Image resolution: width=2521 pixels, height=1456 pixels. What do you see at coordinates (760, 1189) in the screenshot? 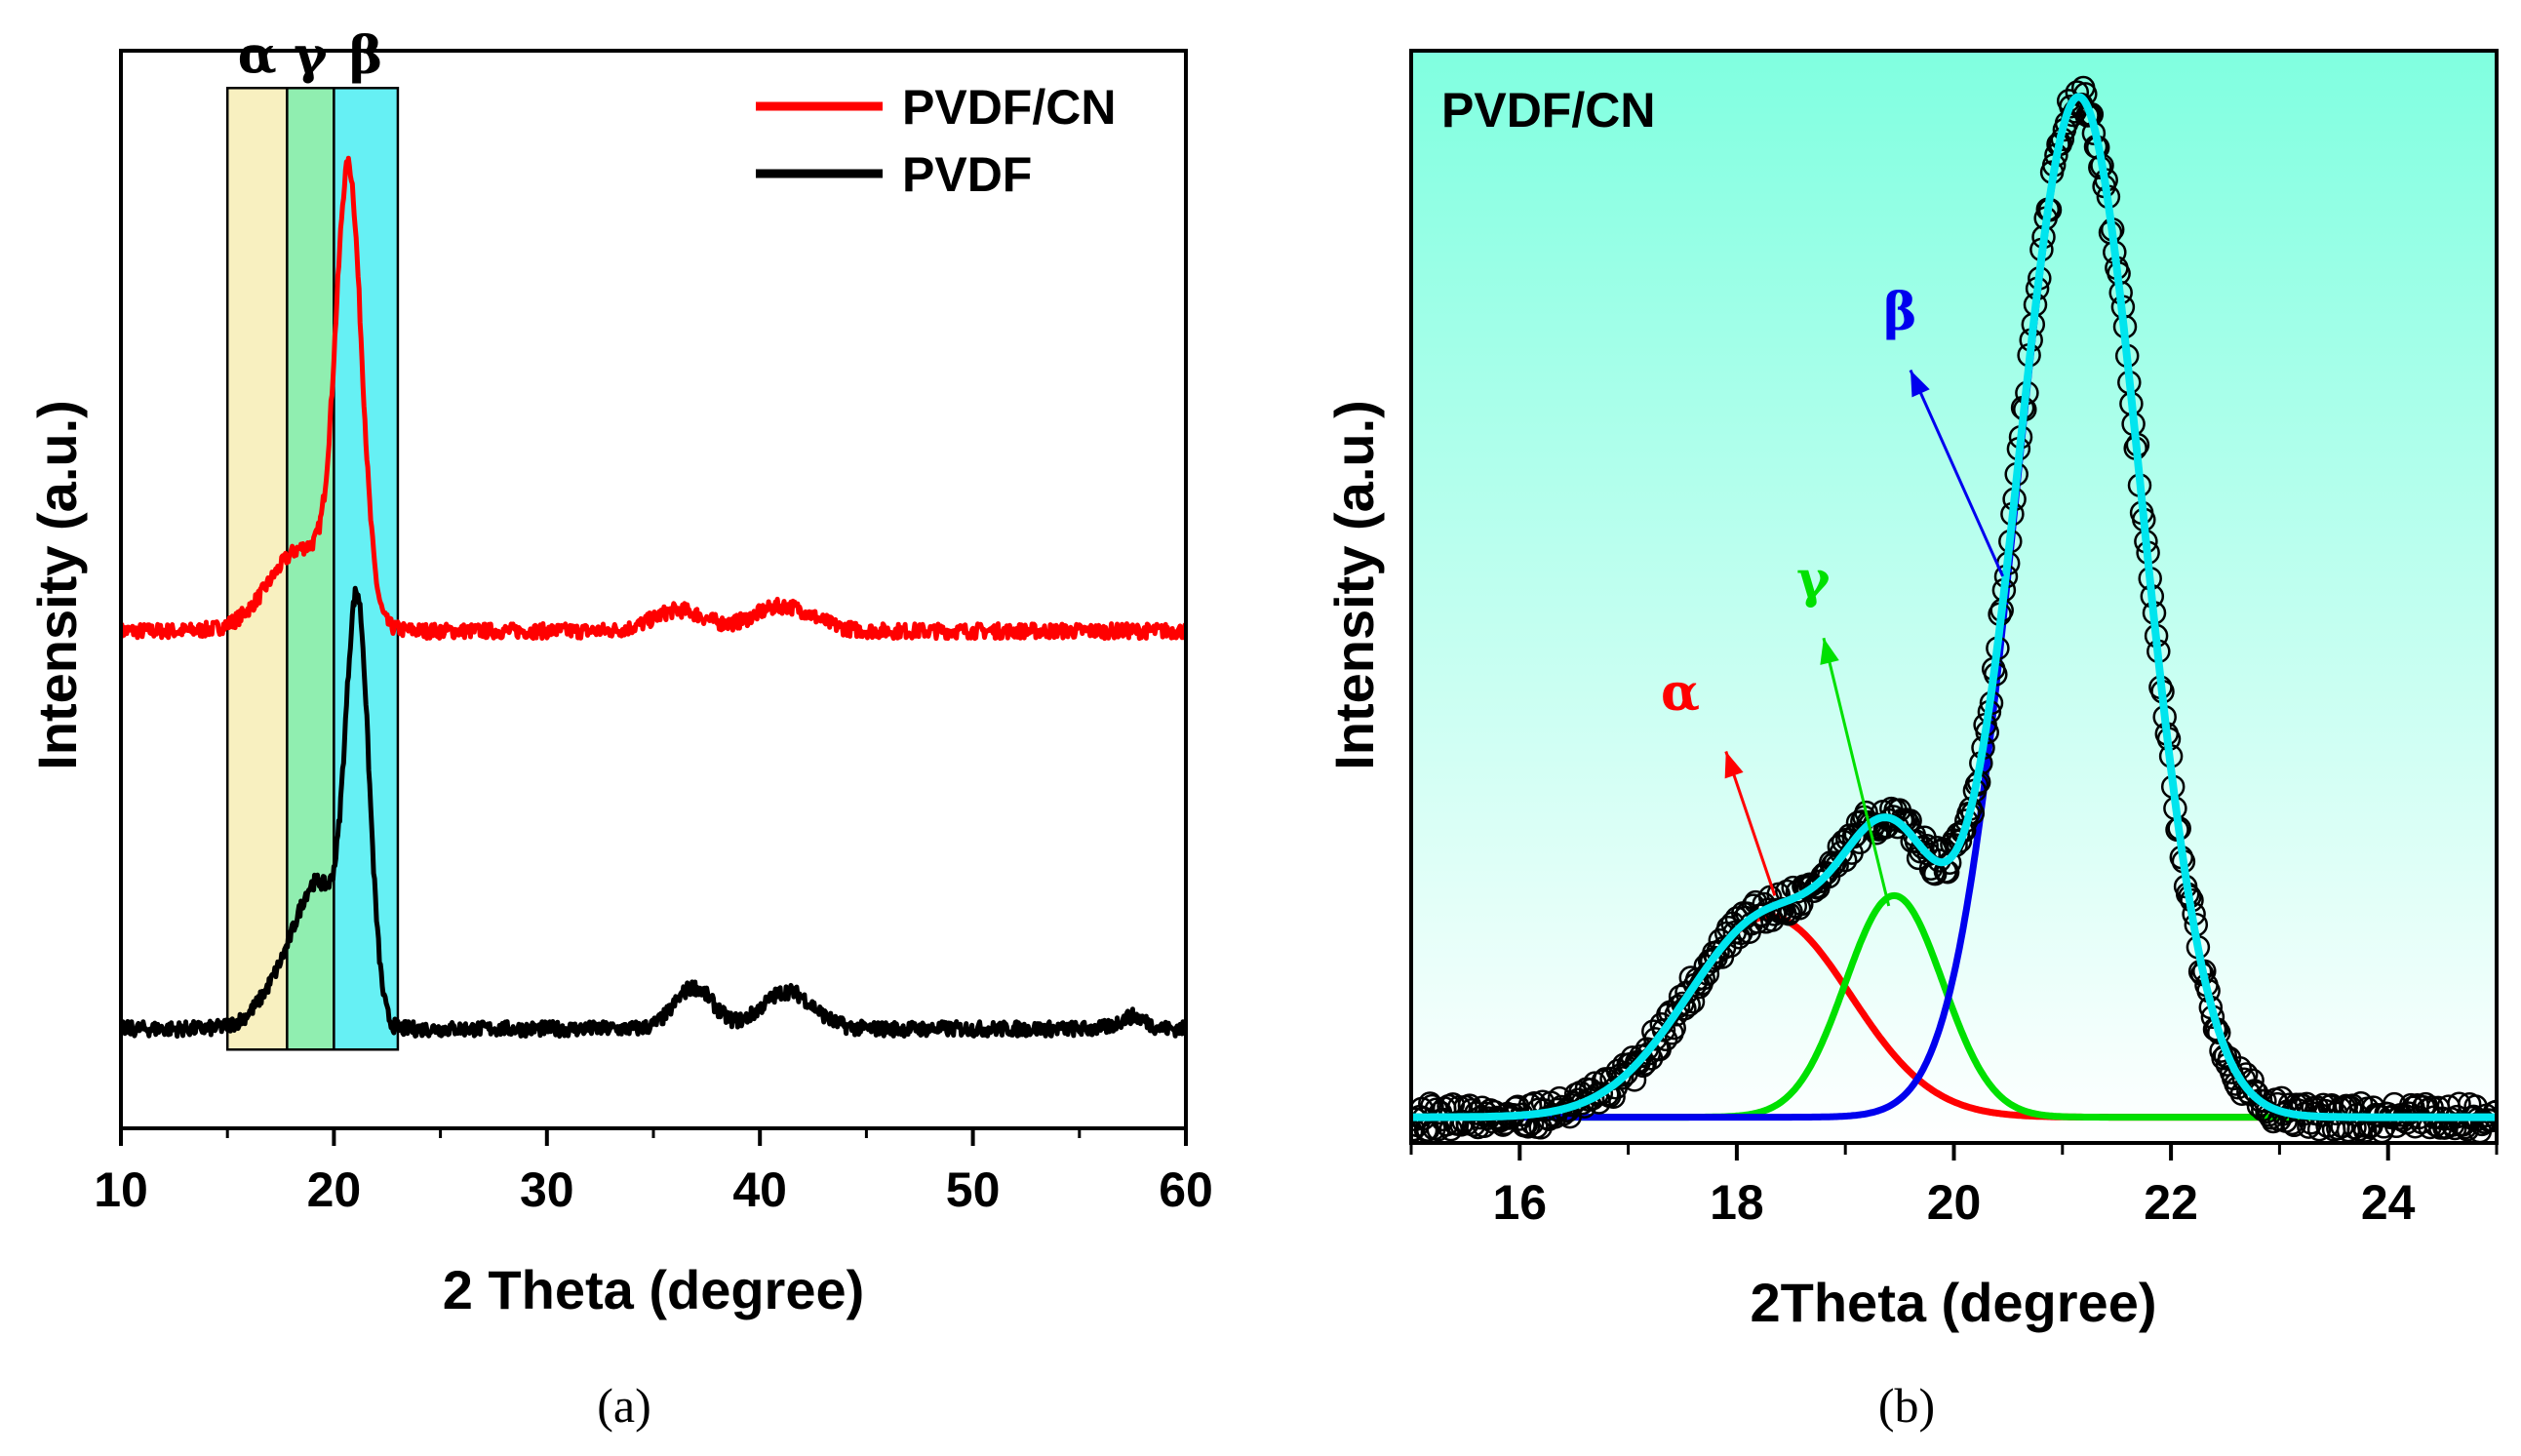
I see `x-tick-label-a-3: 40` at bounding box center [760, 1189].